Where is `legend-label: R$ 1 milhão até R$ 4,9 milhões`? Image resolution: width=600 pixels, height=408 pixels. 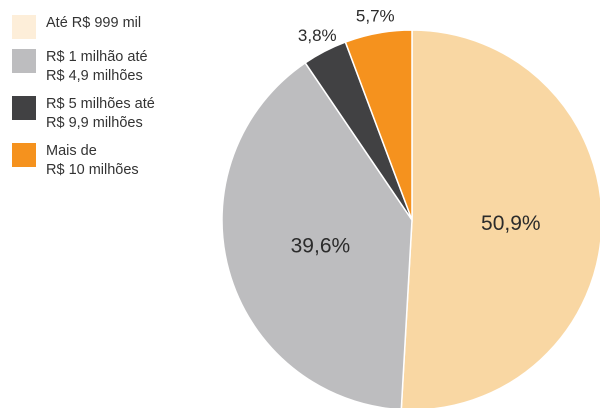 legend-label: R$ 1 milhão até R$ 4,9 milhões is located at coordinates (97, 66).